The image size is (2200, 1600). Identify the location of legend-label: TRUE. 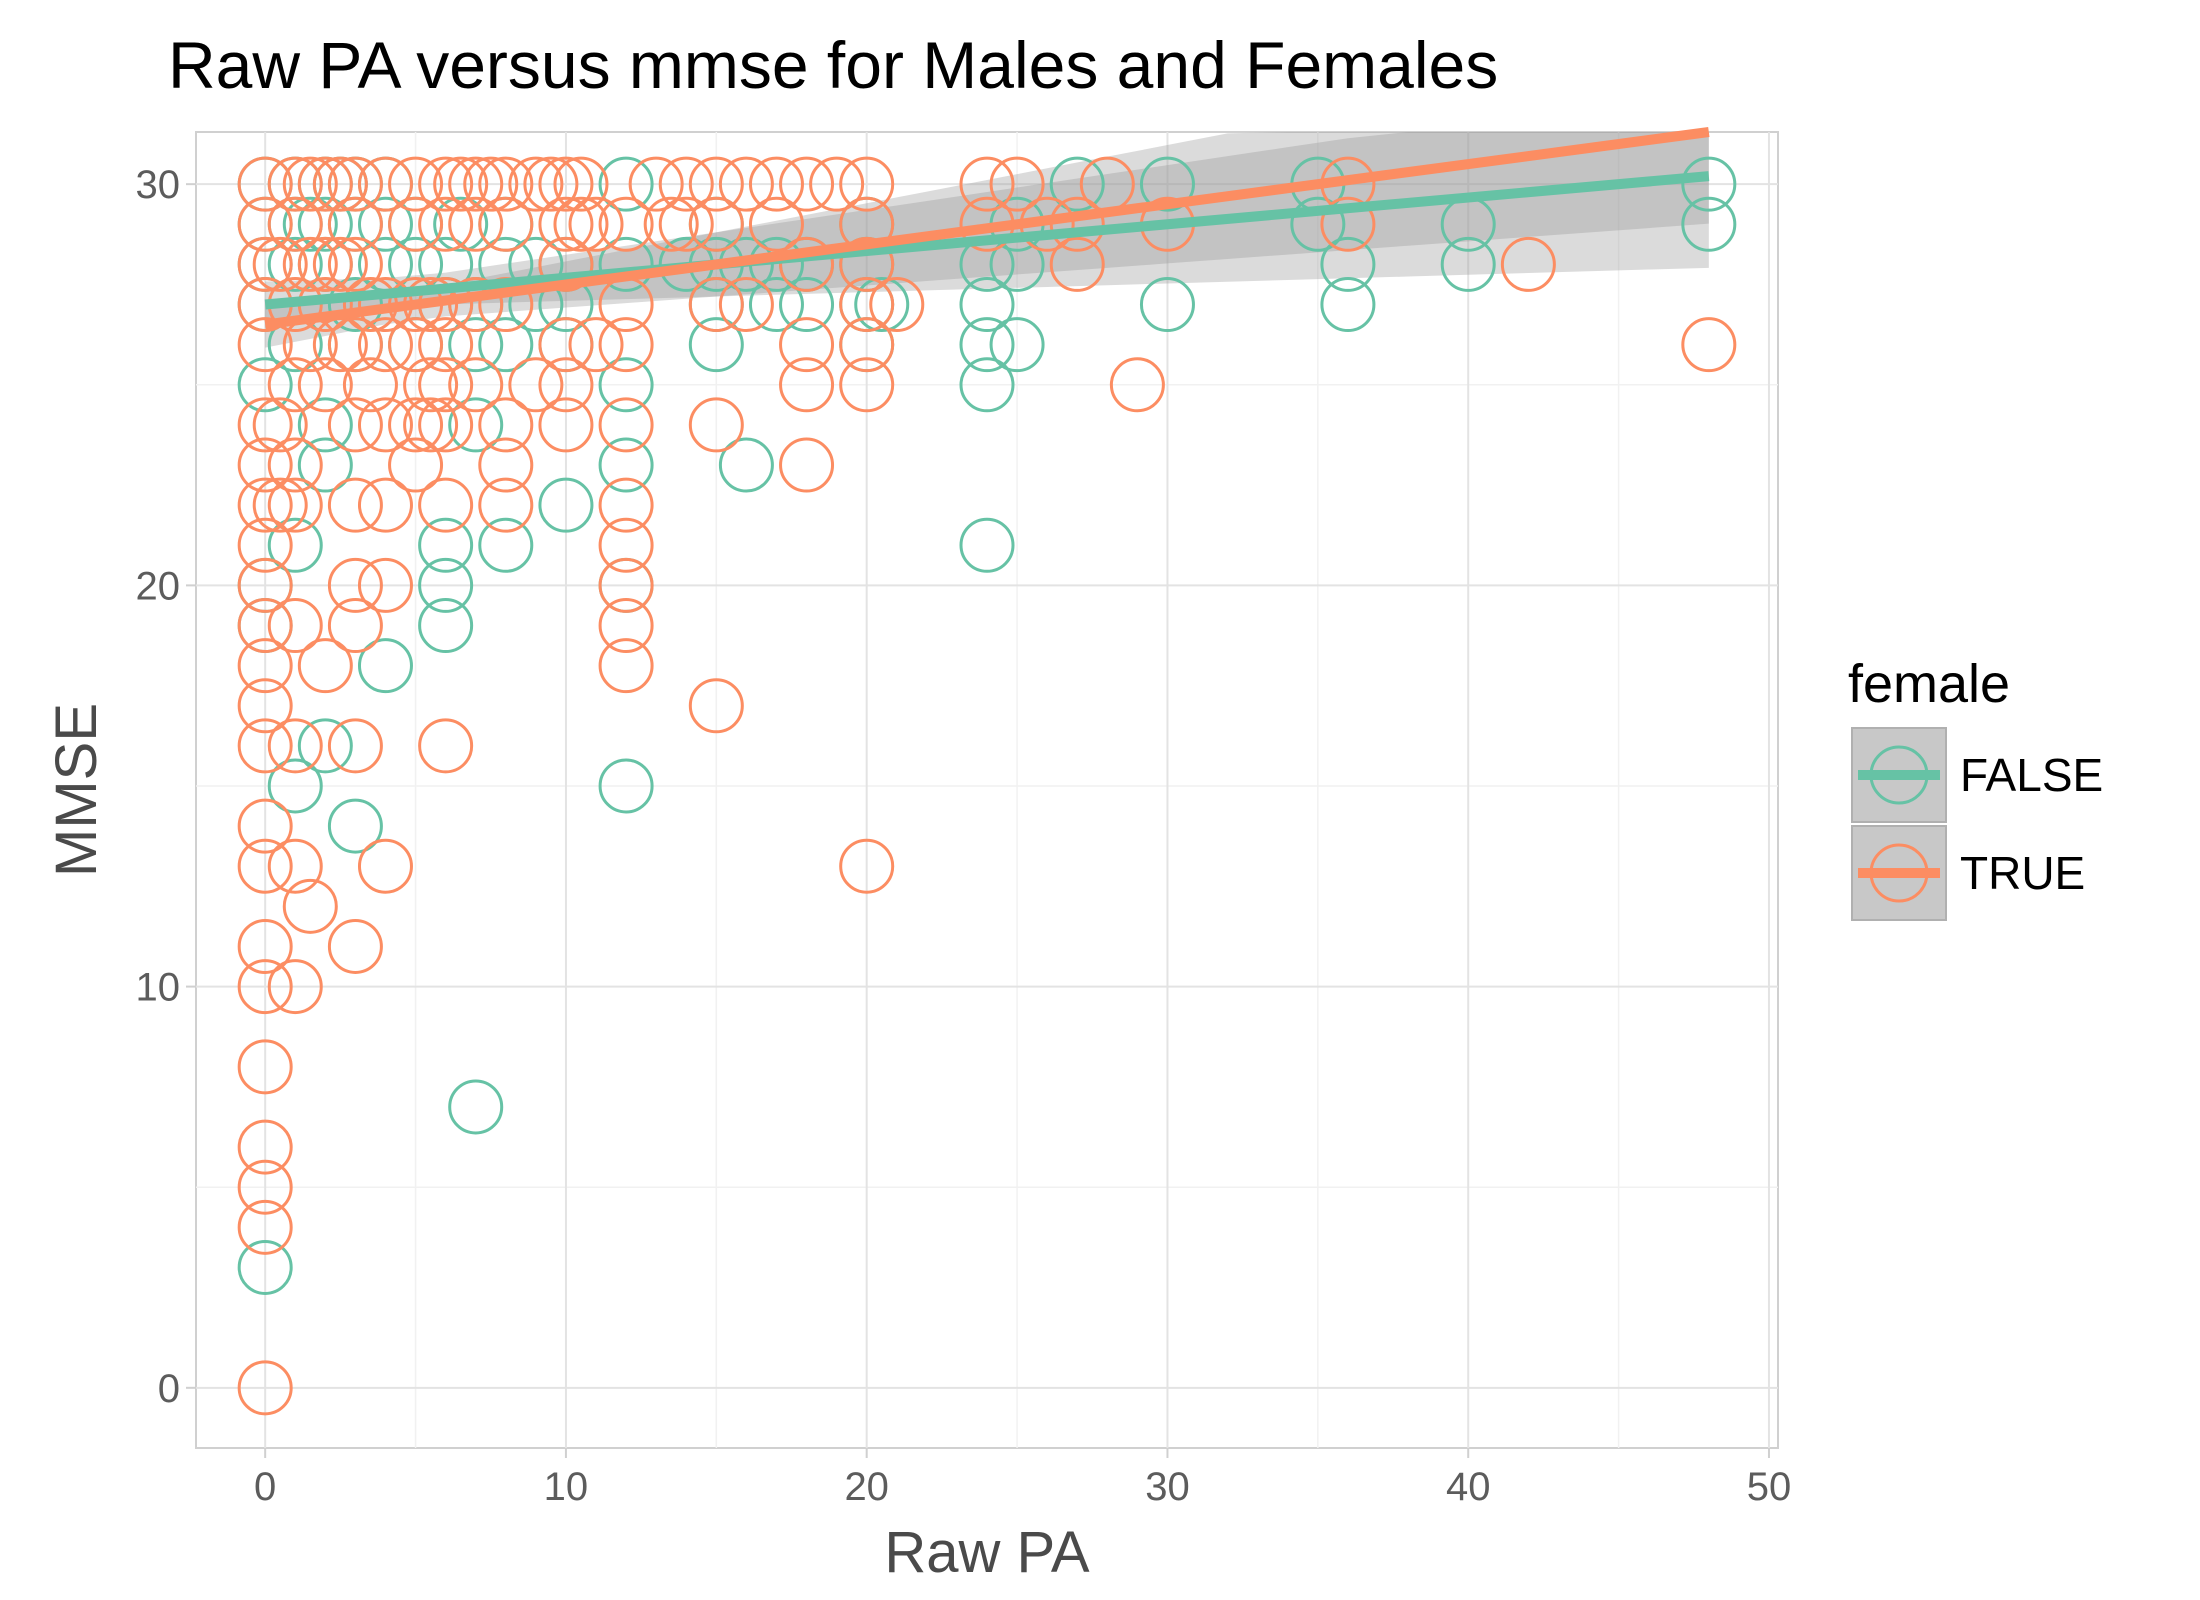
(2022, 873).